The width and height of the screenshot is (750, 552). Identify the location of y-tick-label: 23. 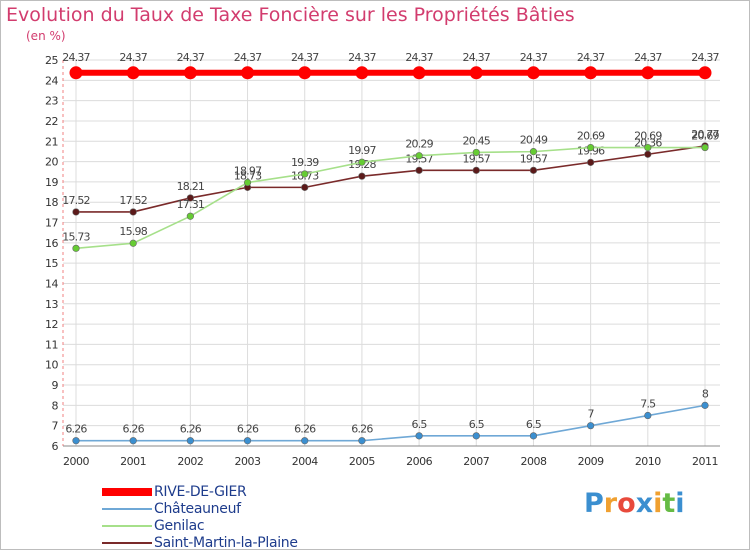
(51, 101).